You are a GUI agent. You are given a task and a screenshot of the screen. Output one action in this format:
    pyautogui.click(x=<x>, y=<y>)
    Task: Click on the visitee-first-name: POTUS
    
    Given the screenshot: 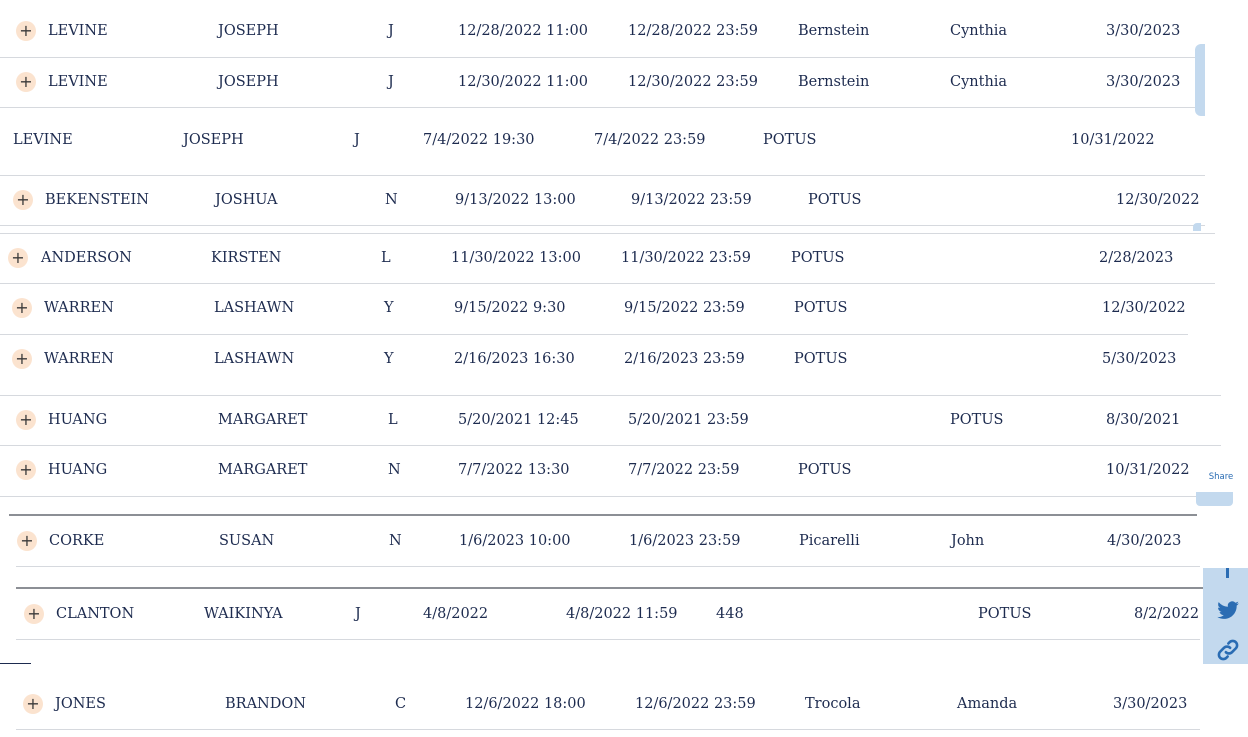 What is the action you would take?
    pyautogui.click(x=1005, y=614)
    